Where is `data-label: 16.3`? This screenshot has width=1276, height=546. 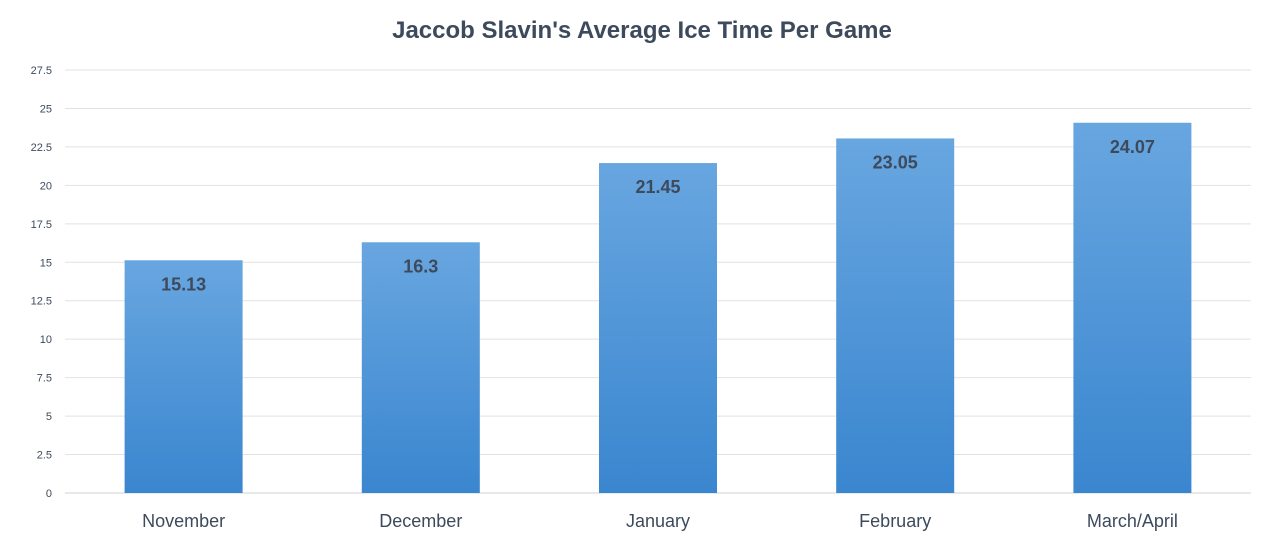
data-label: 16.3 is located at coordinates (420, 266).